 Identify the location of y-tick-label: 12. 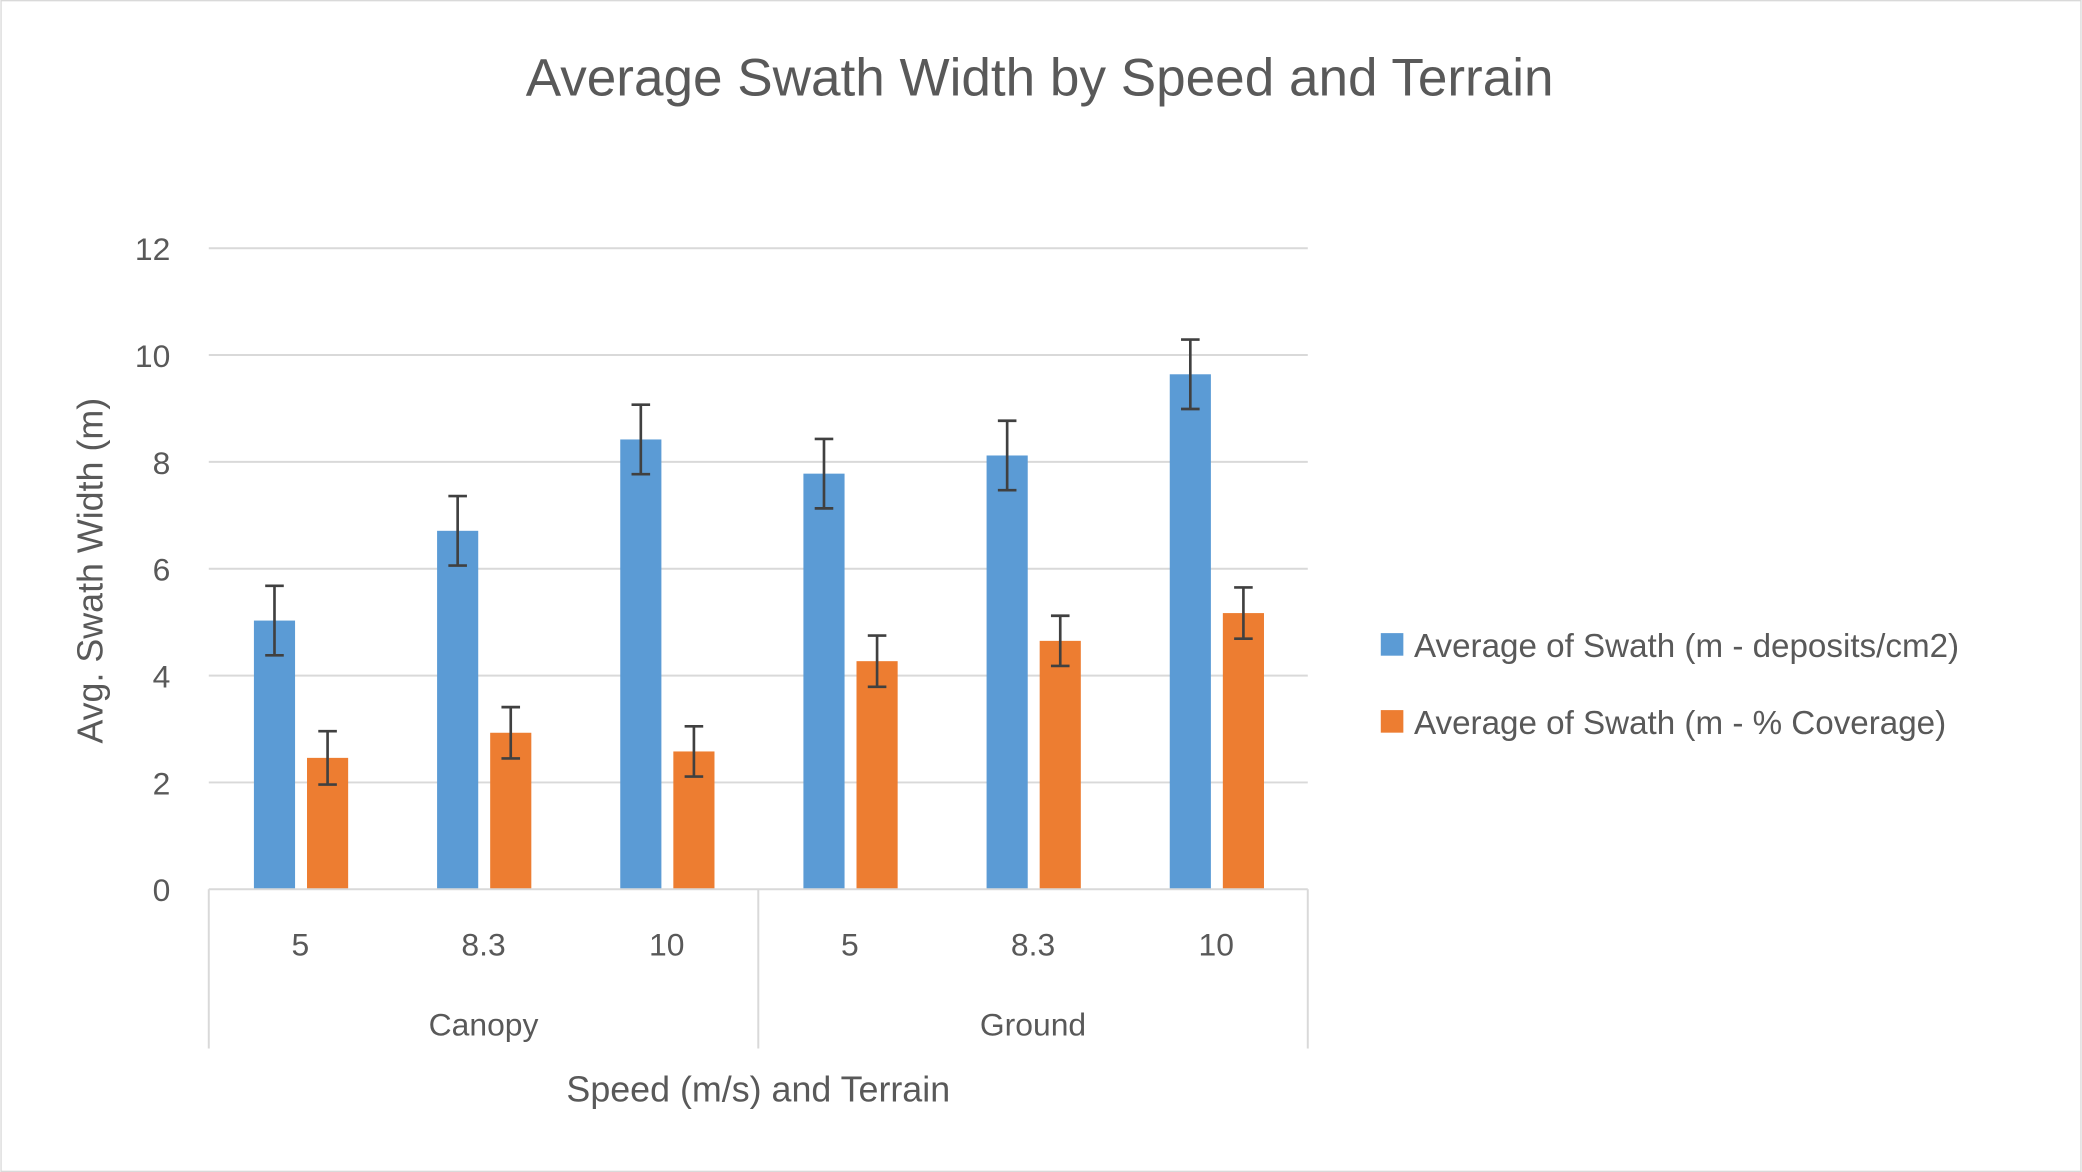
(152, 249).